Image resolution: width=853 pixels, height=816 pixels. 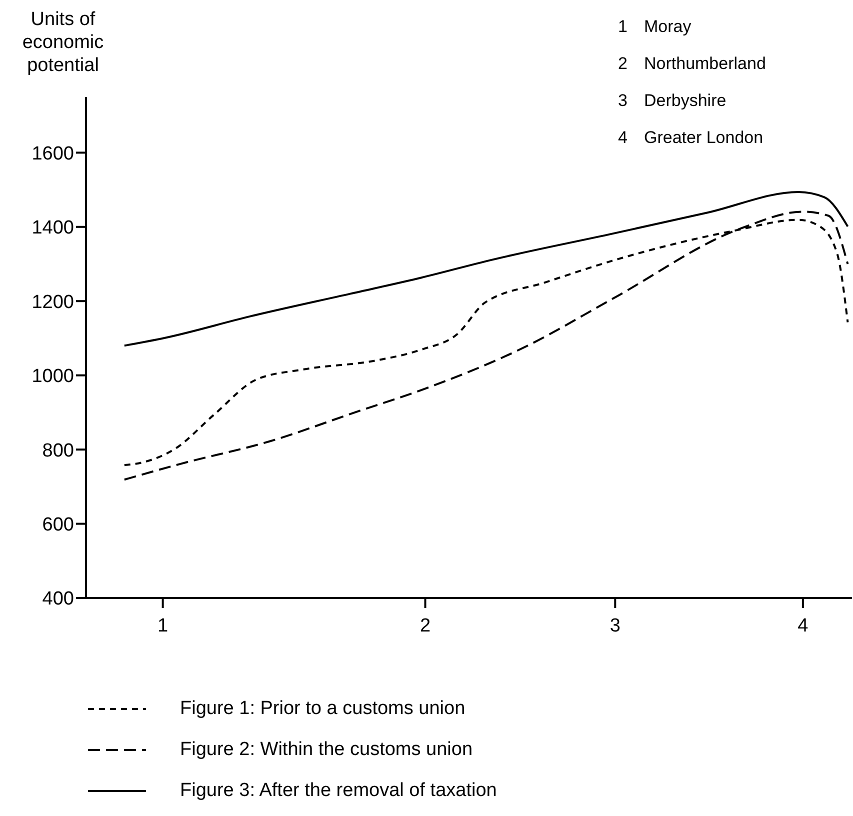 I want to click on y-tick-label: 800, so click(x=58, y=451).